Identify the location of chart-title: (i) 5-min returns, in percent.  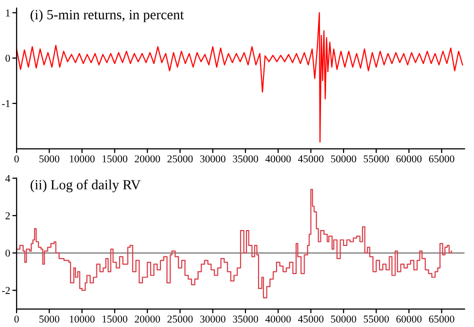
(107, 16).